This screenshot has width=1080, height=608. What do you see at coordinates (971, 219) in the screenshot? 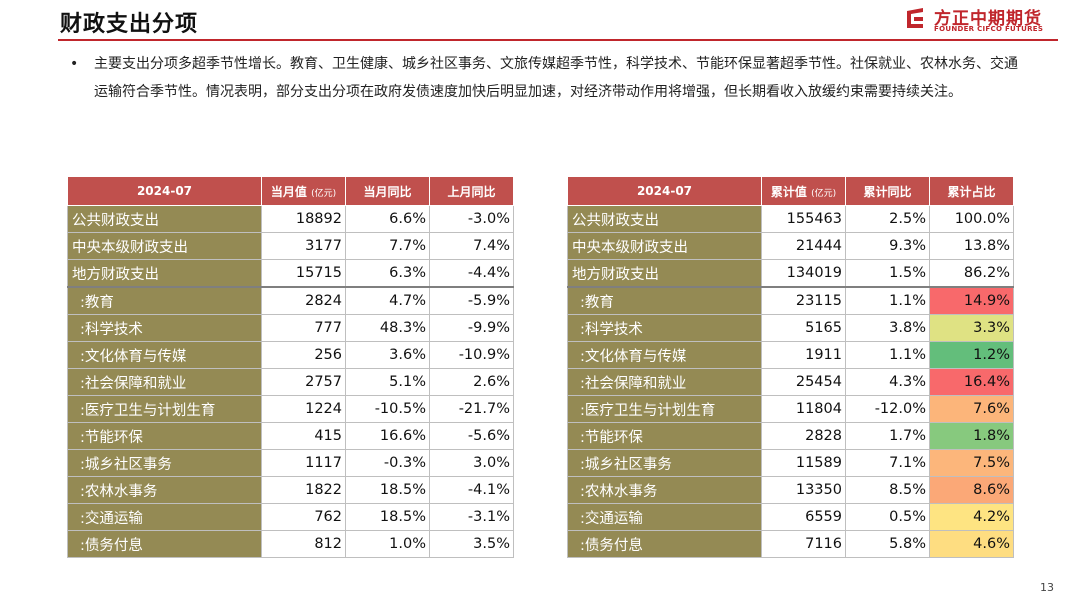
I see `value-cell: 100.0%` at bounding box center [971, 219].